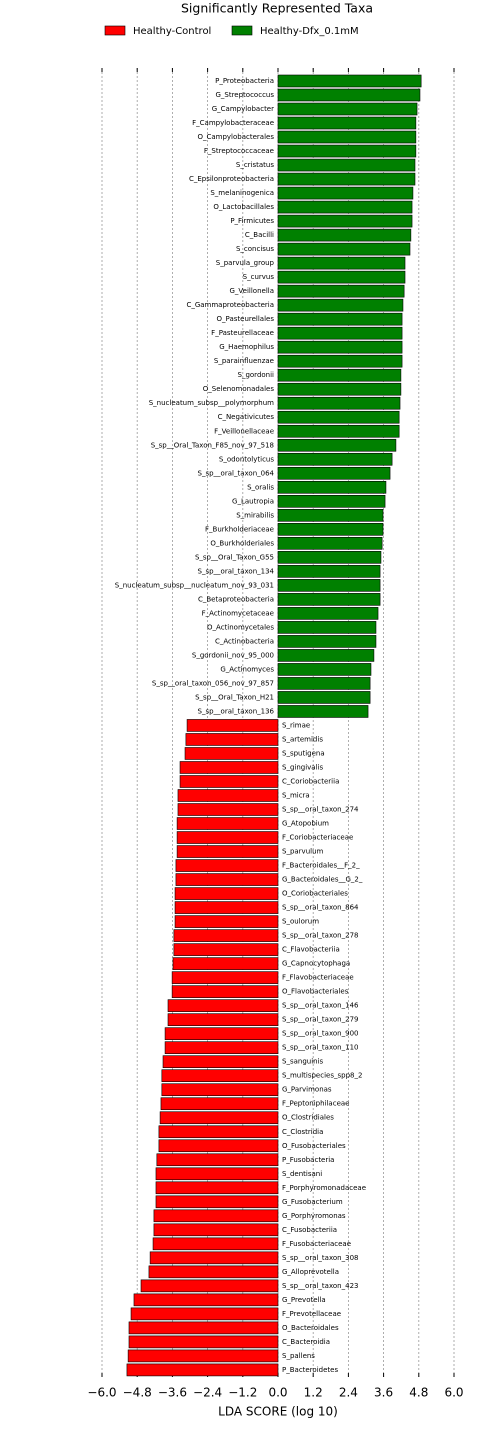 The width and height of the screenshot is (504, 1429). What do you see at coordinates (213, 683) in the screenshot?
I see `category-label: S_sp__oral_taxon_056_nov_97_857` at bounding box center [213, 683].